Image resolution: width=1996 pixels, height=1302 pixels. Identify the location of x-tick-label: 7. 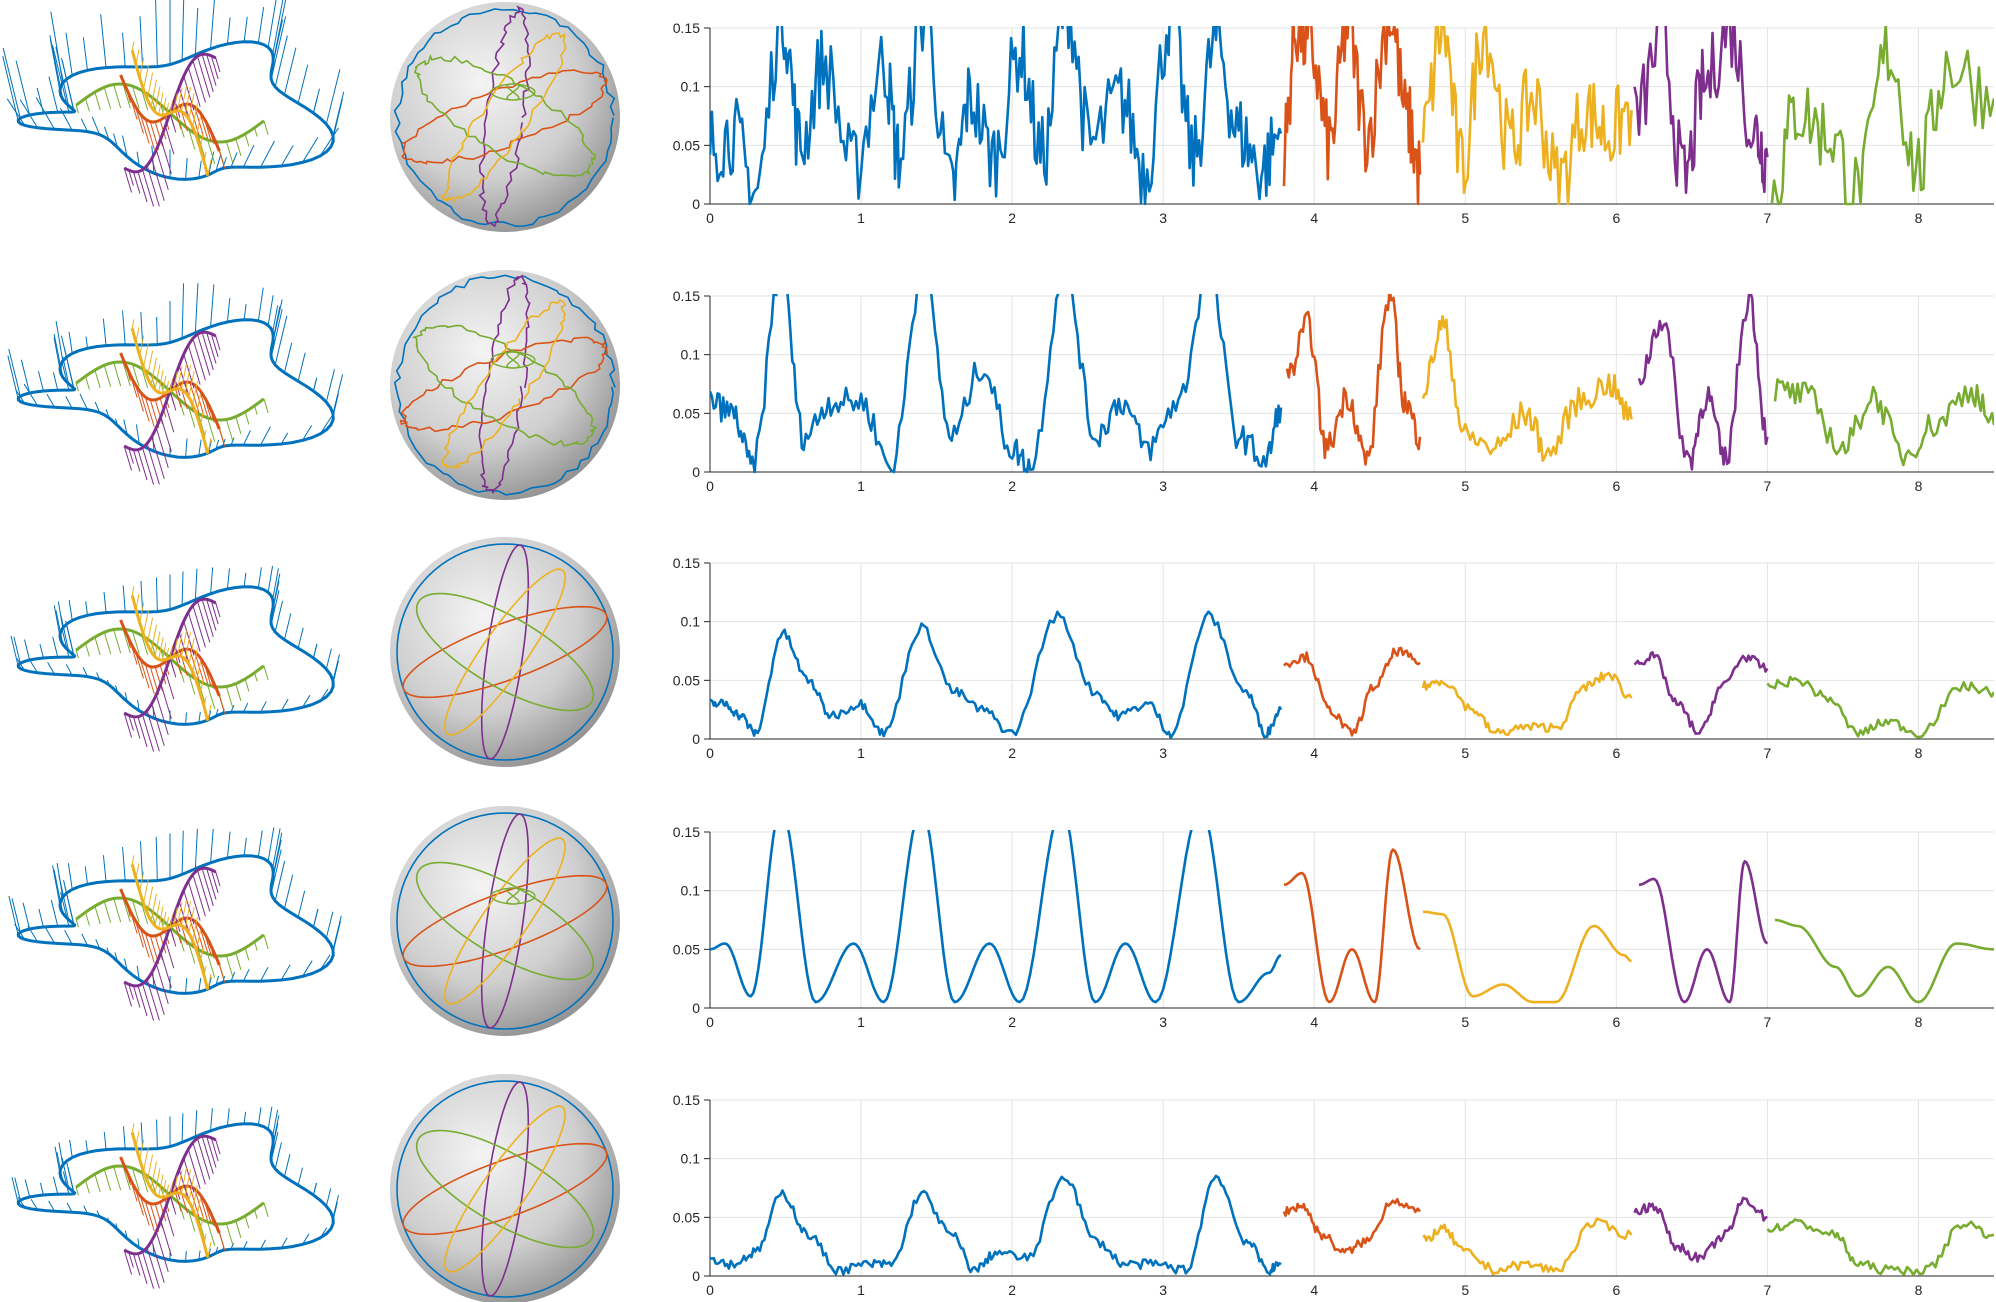
(1768, 218).